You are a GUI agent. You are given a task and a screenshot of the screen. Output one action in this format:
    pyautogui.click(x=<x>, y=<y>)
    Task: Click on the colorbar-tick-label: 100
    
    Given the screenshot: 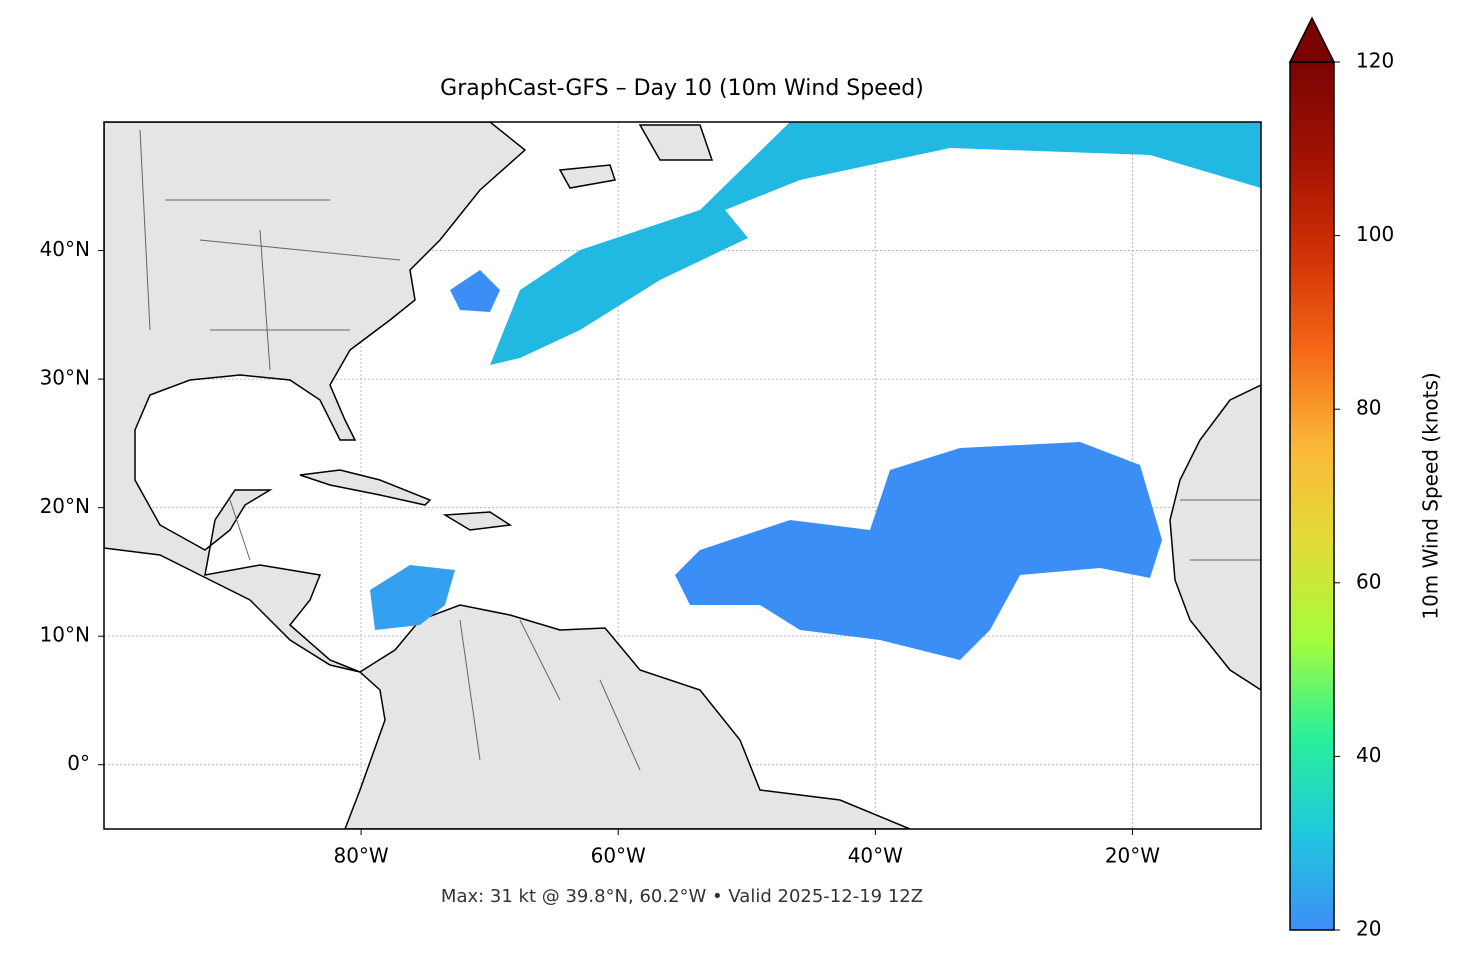 What is the action you would take?
    pyautogui.click(x=1375, y=234)
    